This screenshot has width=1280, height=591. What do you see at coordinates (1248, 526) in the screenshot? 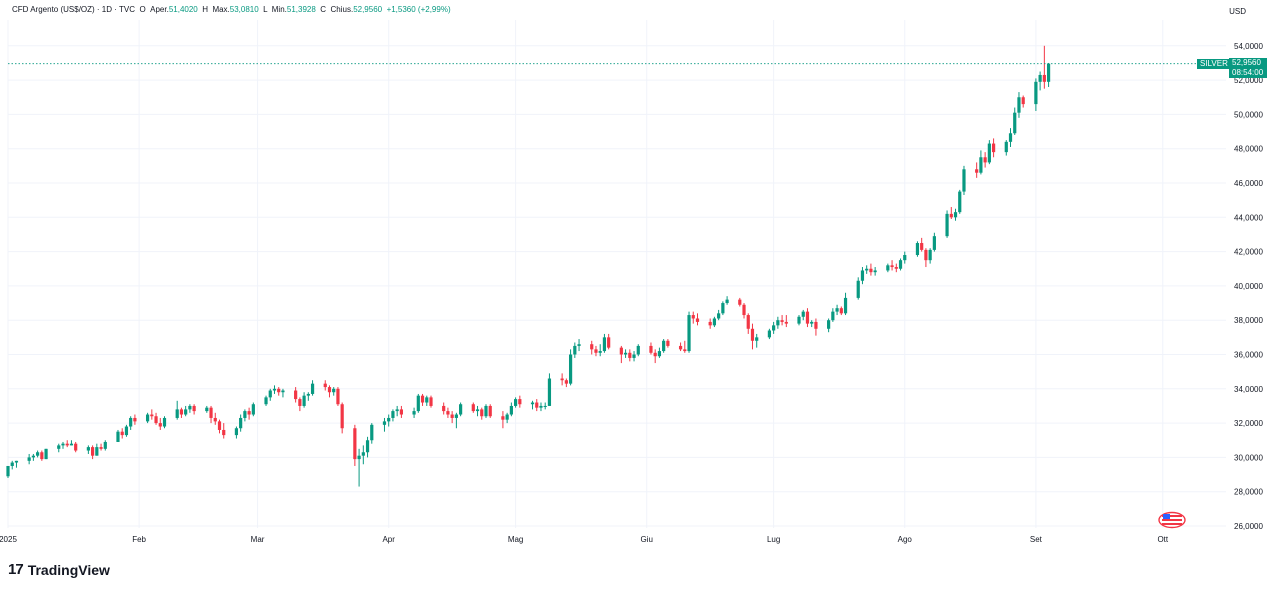
I see `y-tick-label: 26,0000` at bounding box center [1248, 526].